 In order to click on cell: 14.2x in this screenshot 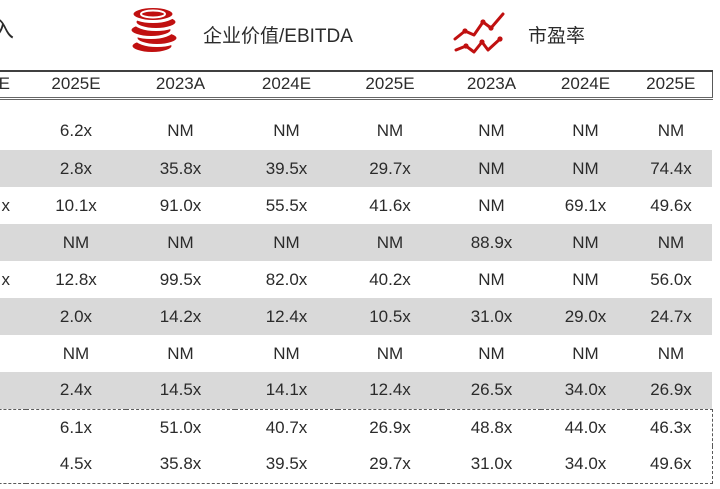, I will do `click(180, 316)`.